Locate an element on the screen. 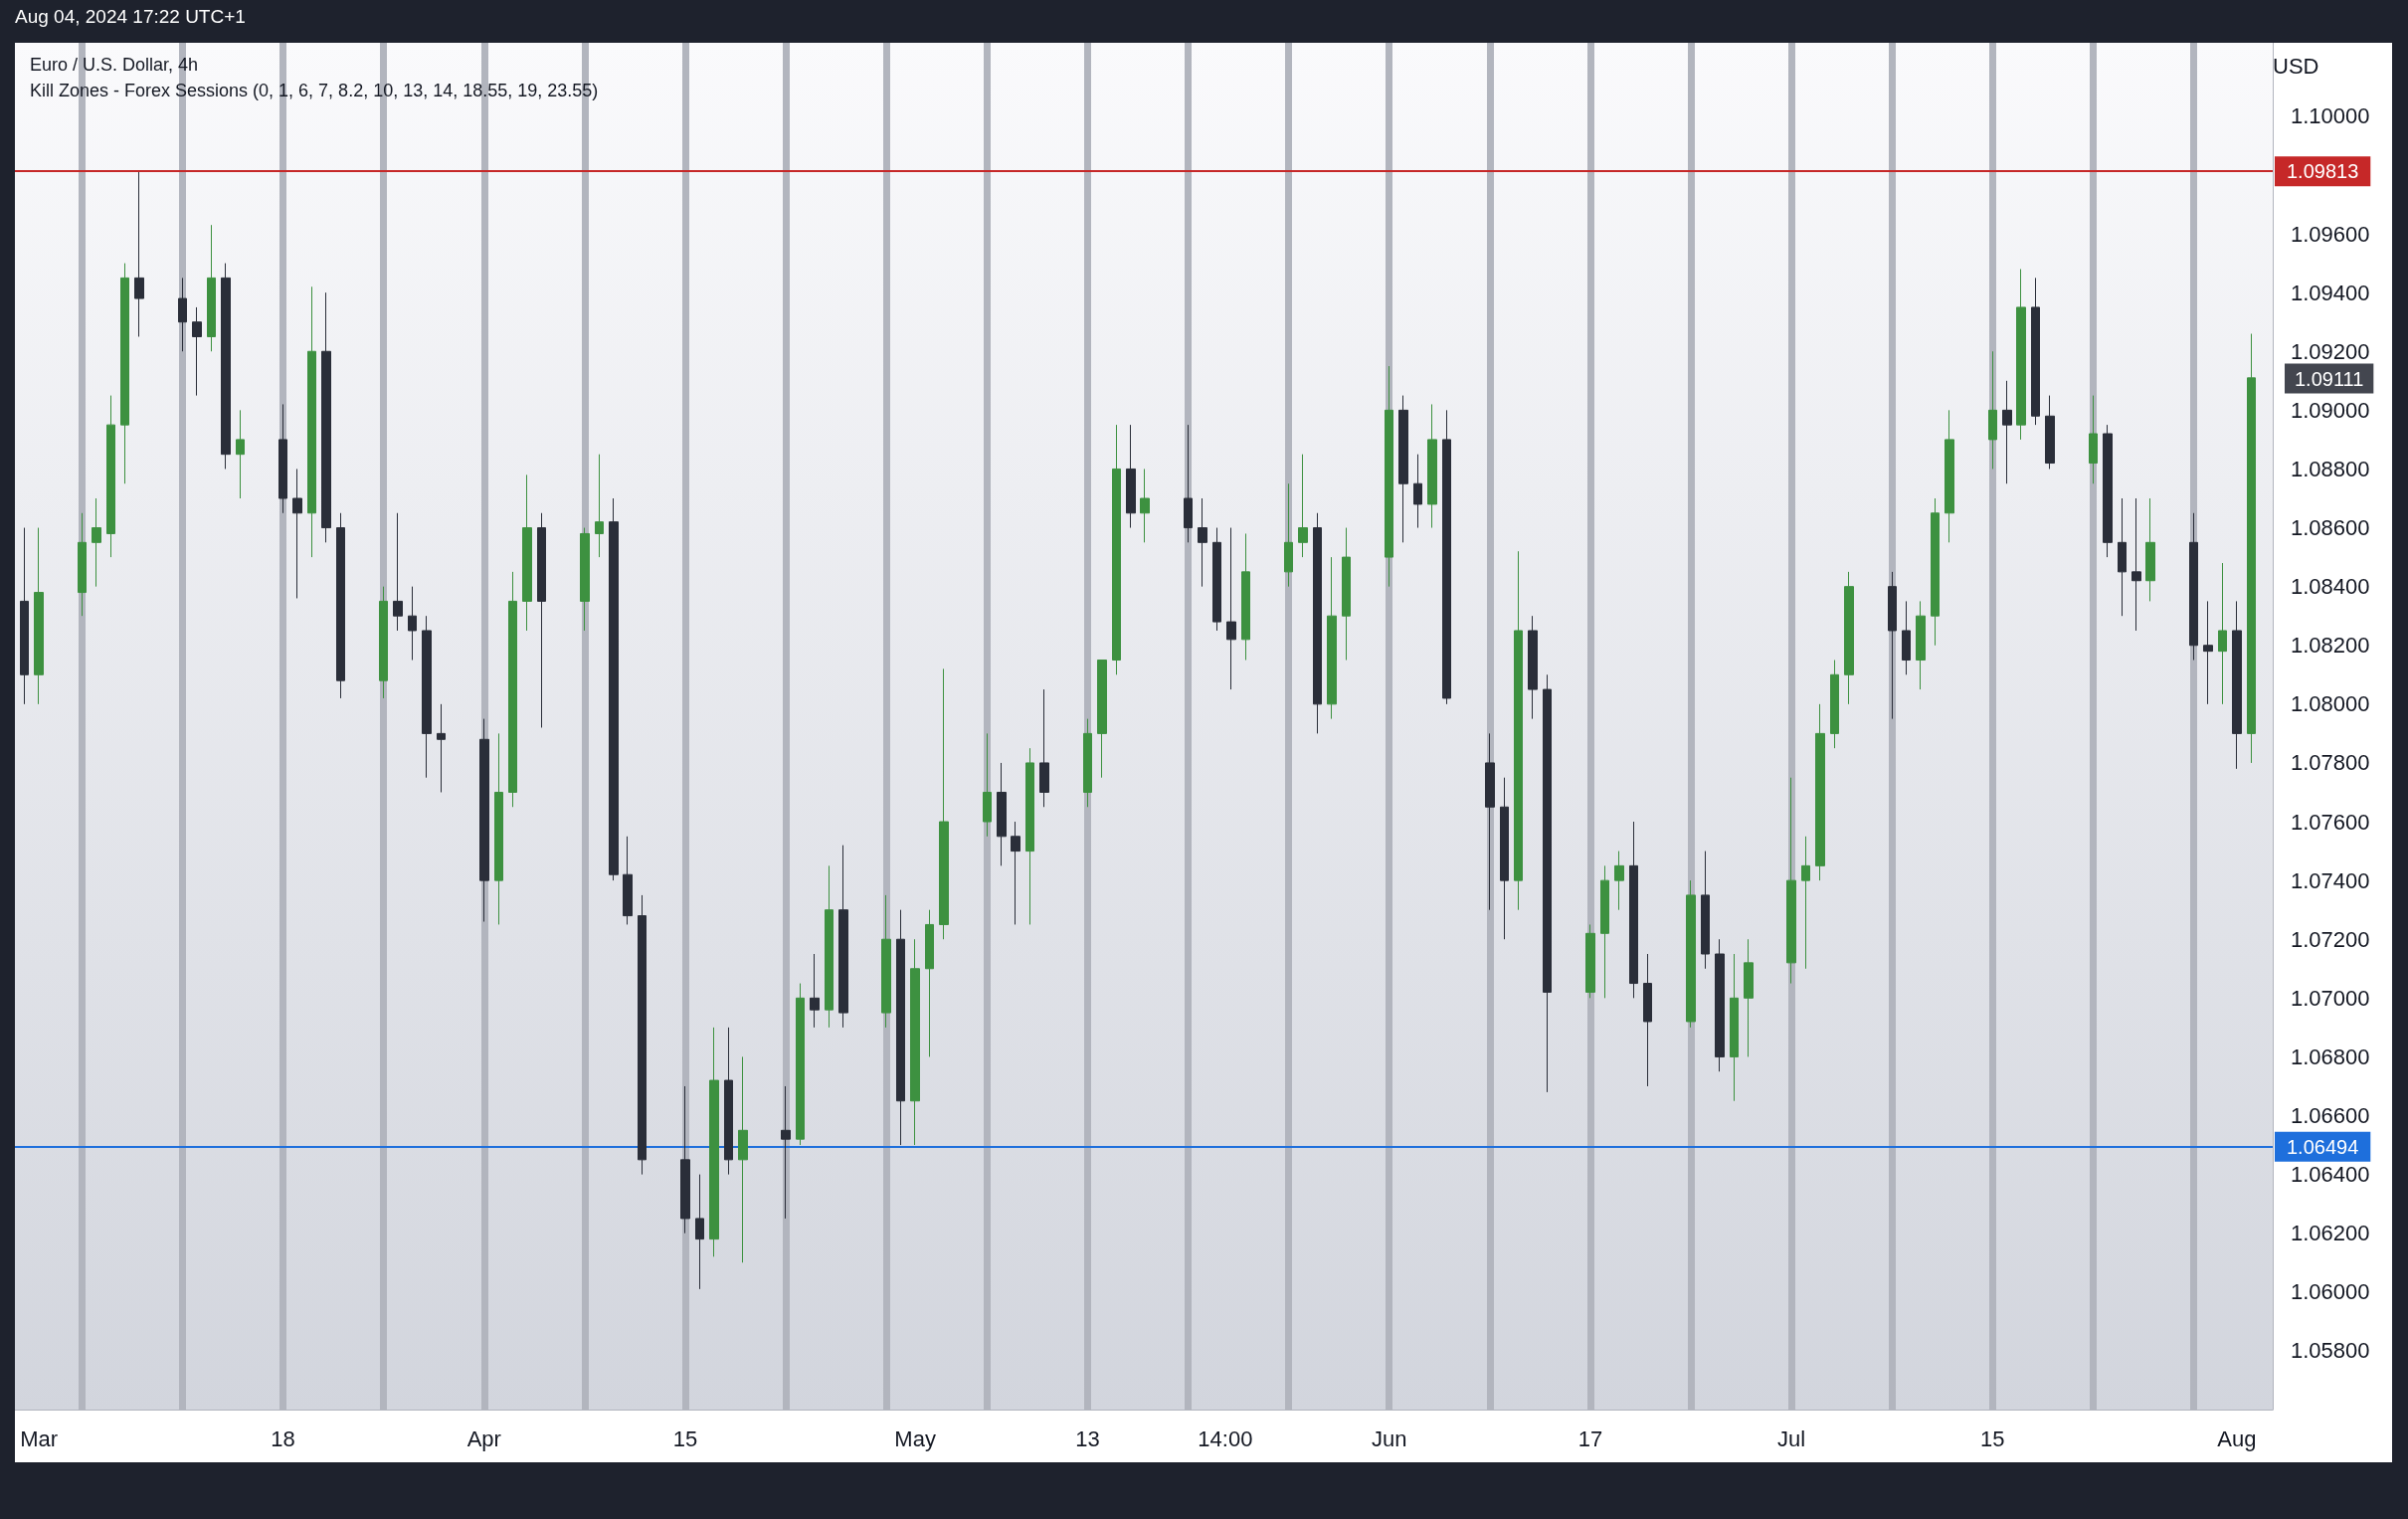  ref-line-label: 1.09813 is located at coordinates (2323, 171).